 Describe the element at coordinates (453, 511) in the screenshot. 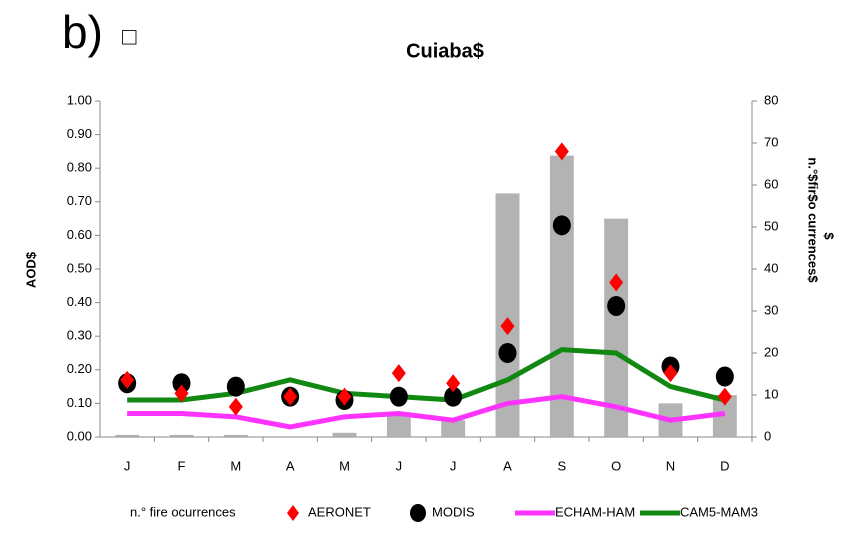

I see `legend-label: MODIS` at that location.